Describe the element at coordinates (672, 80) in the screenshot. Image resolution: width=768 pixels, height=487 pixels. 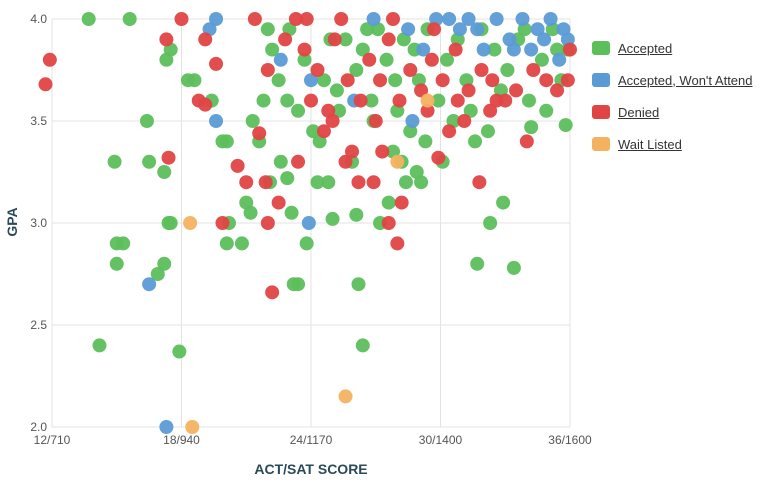
I see `legend-item: Accepted, Won't Attend` at that location.